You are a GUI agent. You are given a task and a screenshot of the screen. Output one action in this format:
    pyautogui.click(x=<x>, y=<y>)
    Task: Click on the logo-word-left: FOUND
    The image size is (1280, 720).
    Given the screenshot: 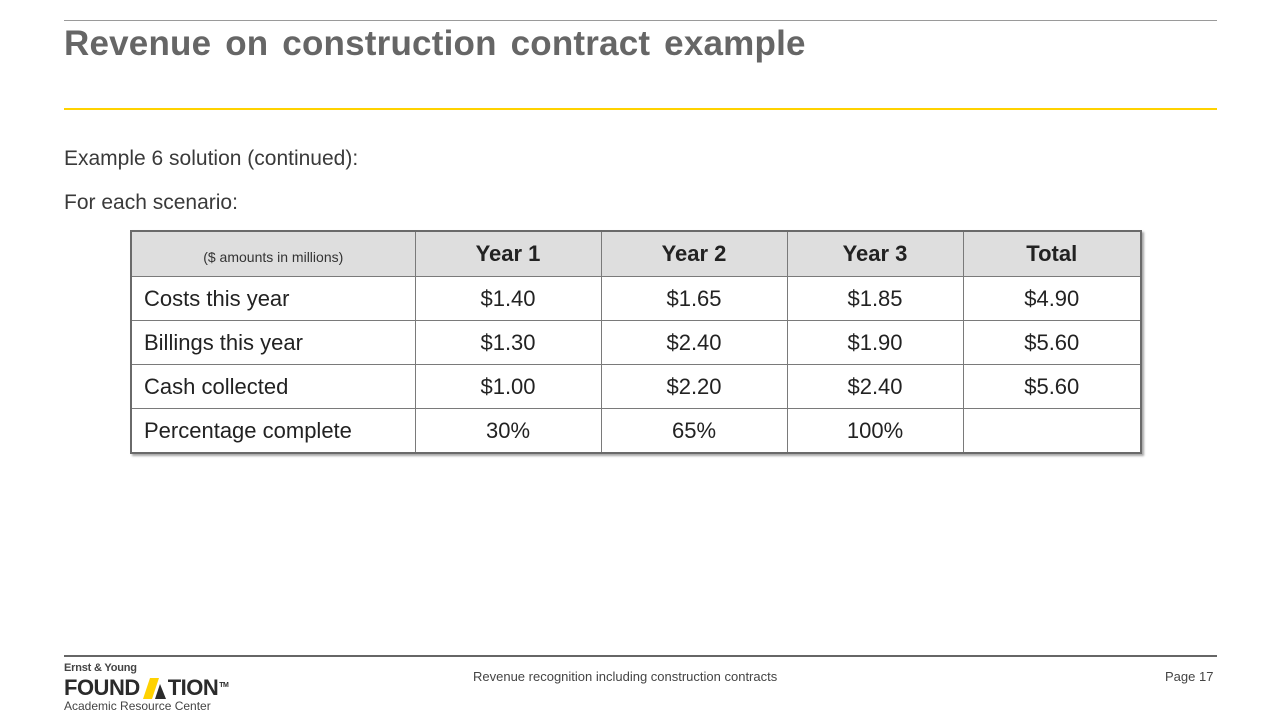 What is the action you would take?
    pyautogui.click(x=102, y=687)
    